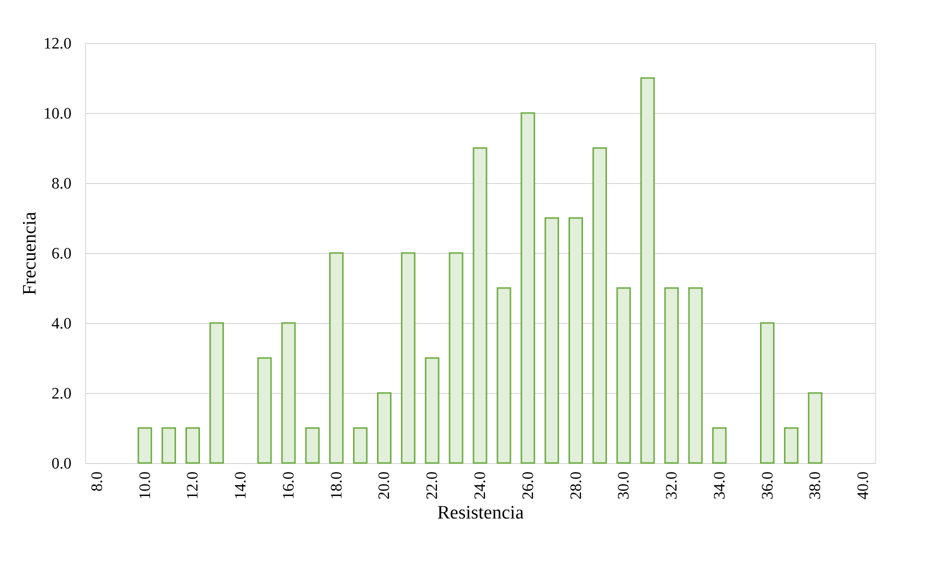 This screenshot has height=576, width=927. Describe the element at coordinates (289, 486) in the screenshot. I see `x-tick-label: 16.0` at that location.